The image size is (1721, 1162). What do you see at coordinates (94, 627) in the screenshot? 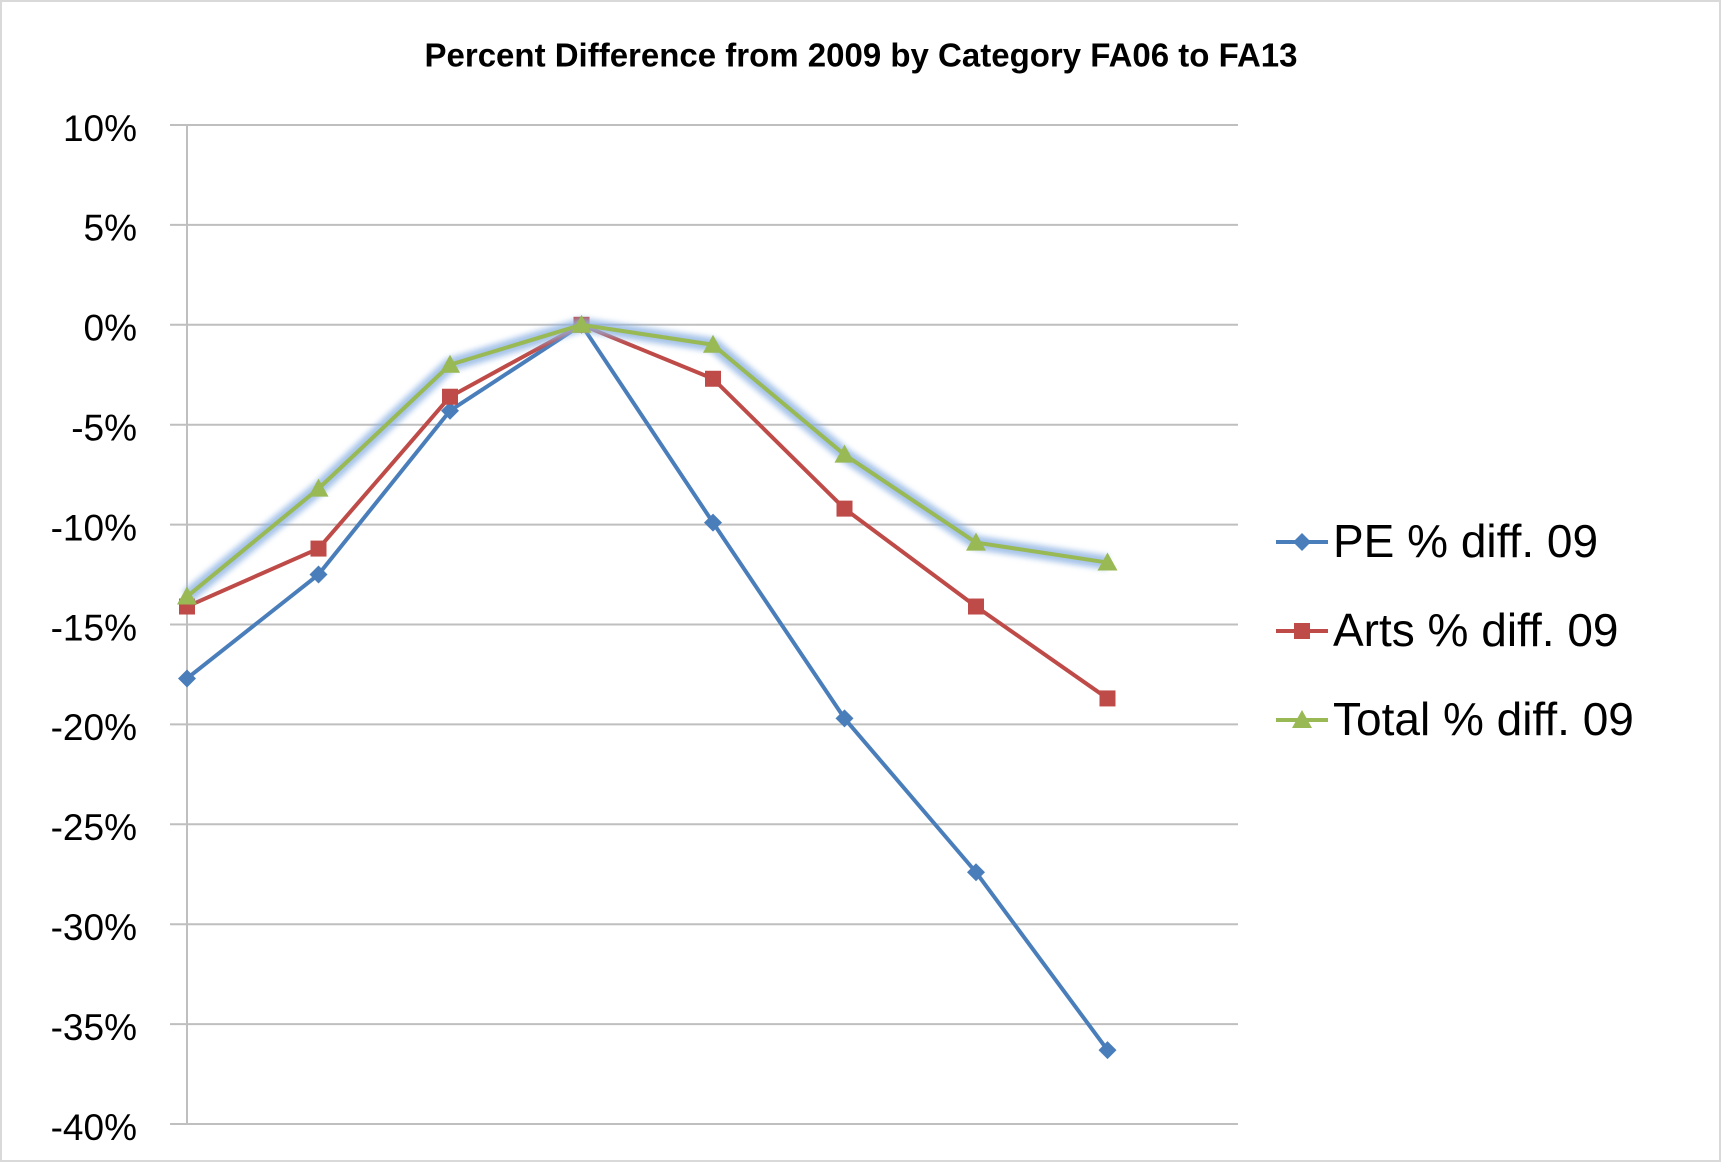
I see `y-tick-label: -15%` at bounding box center [94, 627].